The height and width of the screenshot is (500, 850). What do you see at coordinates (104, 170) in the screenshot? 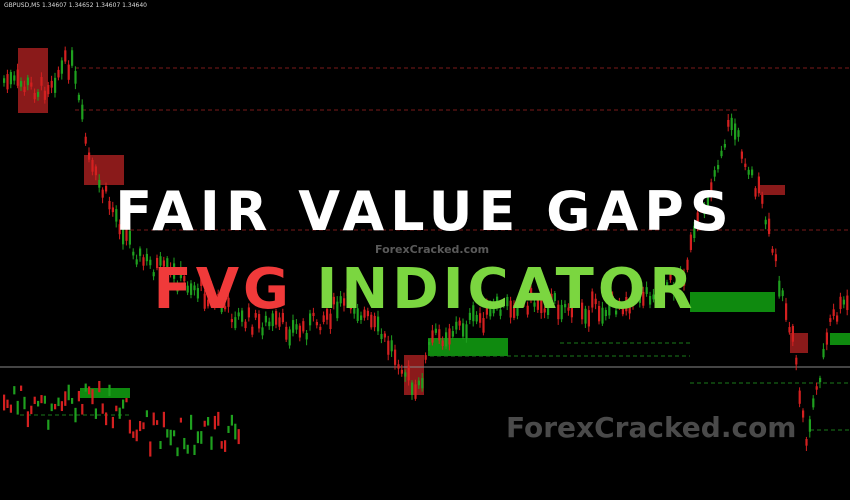
I see `fvg-zone` at bounding box center [104, 170].